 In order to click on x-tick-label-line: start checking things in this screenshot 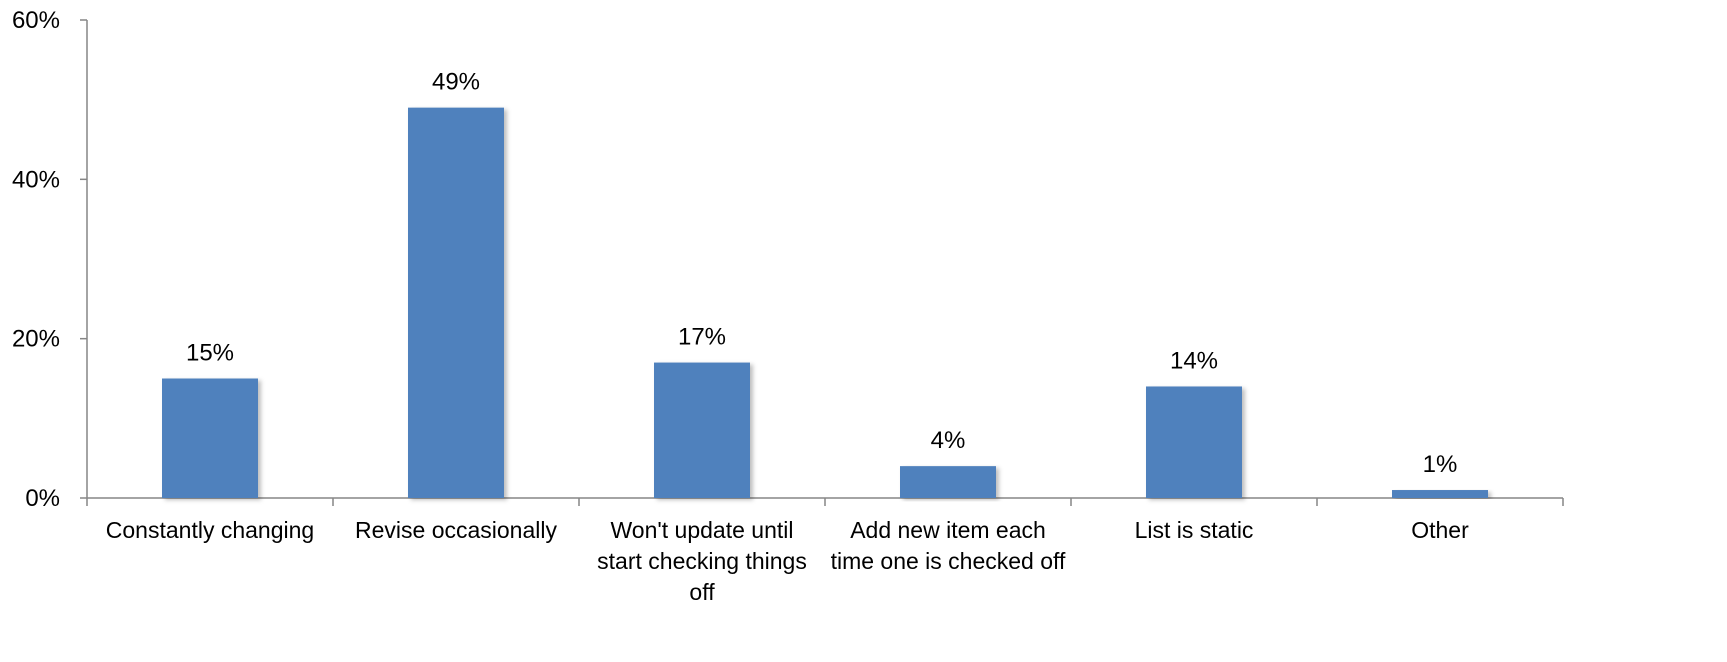, I will do `click(702, 561)`.